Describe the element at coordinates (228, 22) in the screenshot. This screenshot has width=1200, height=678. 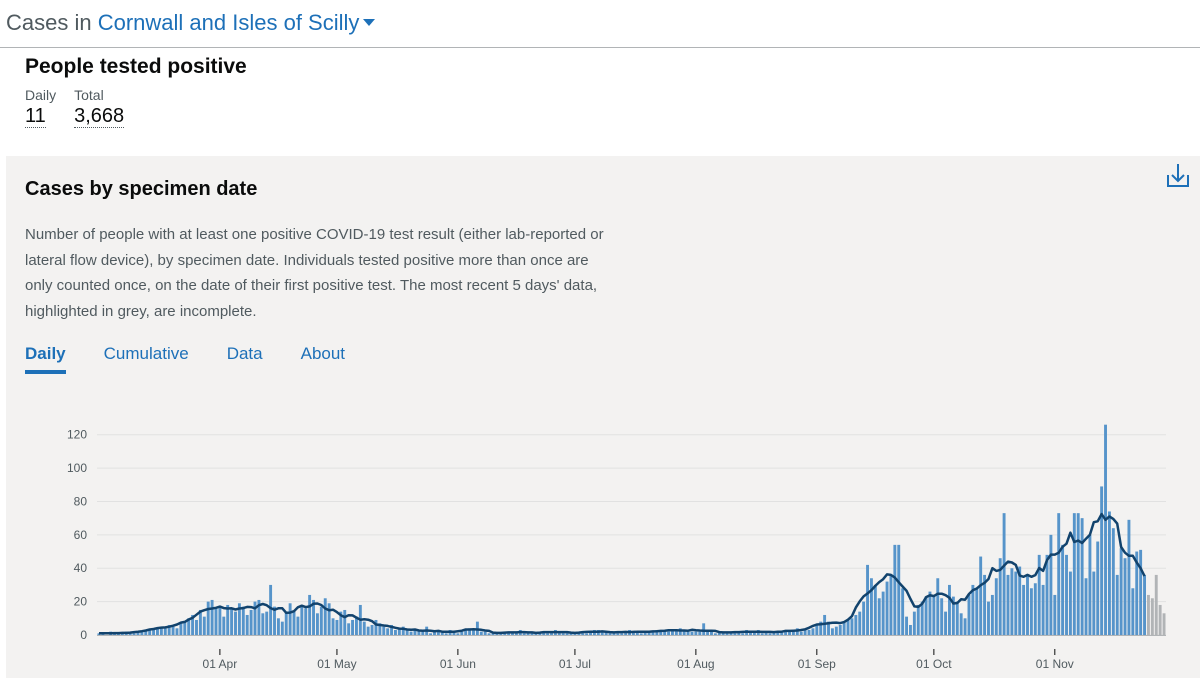
I see `area-name: Cornwall and Isles of Scilly` at that location.